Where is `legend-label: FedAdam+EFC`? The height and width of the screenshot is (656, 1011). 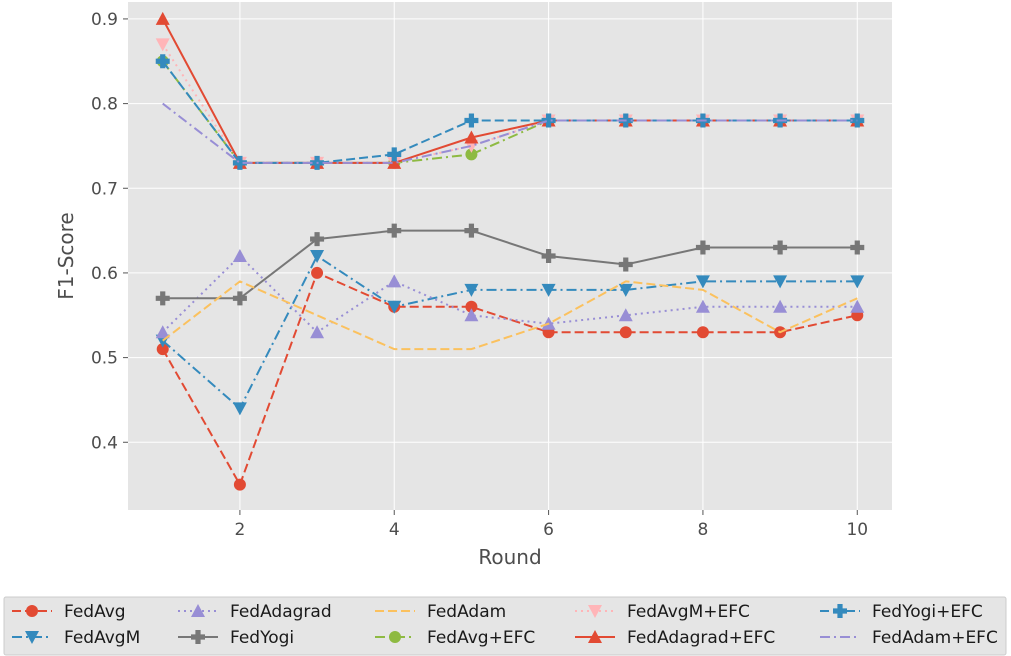
legend-label: FedAdam+EFC is located at coordinates (935, 638).